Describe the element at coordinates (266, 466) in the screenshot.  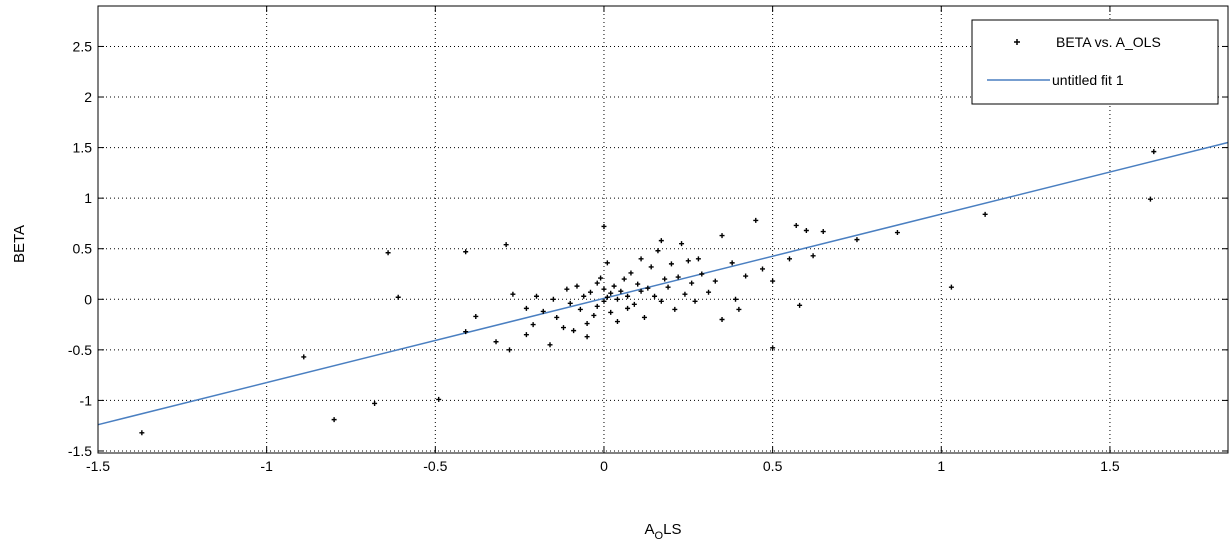
I see `x-tick-label: -1` at that location.